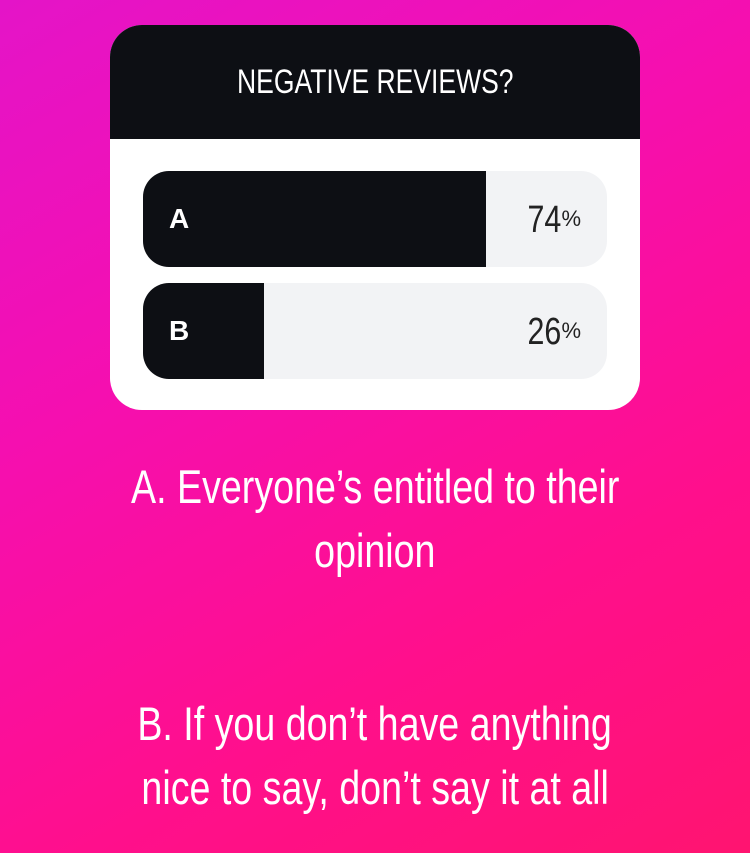  Describe the element at coordinates (179, 218) in the screenshot. I see `poll-option-label: A` at that location.